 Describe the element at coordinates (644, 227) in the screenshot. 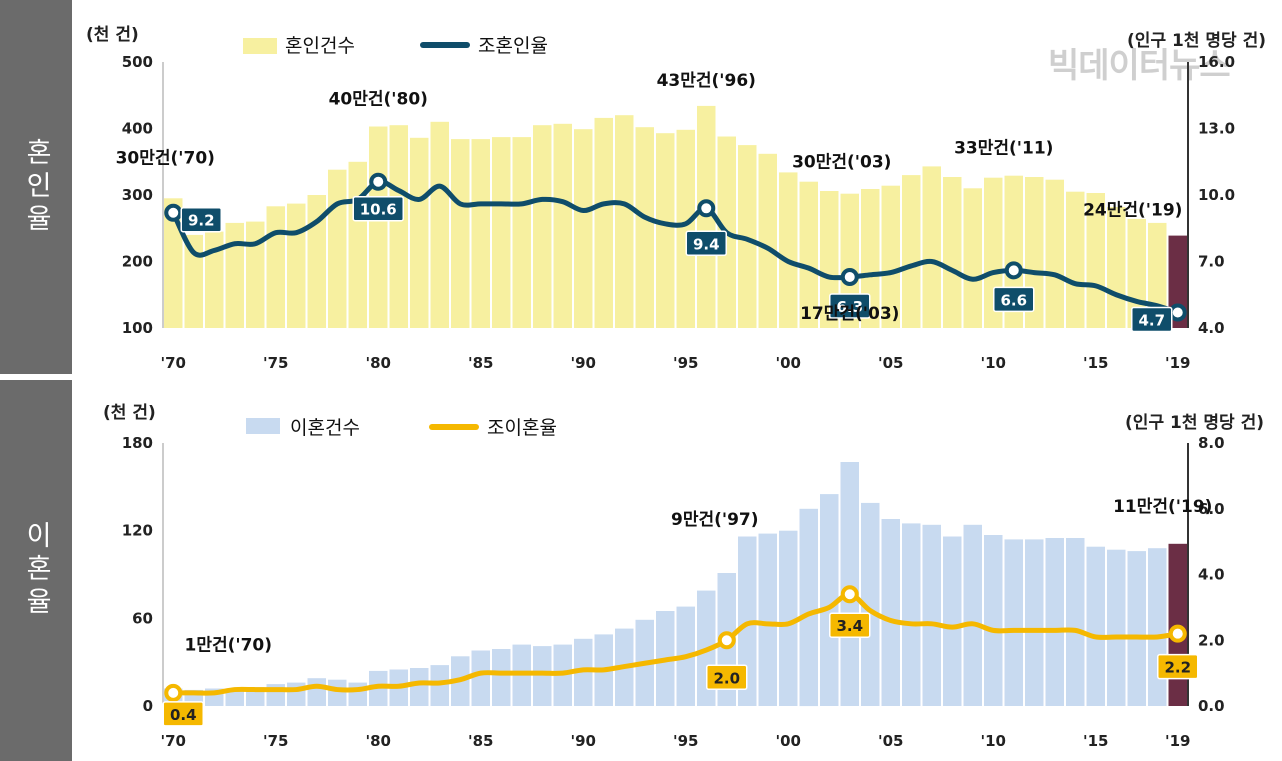

I see `bar-marriage-1993` at that location.